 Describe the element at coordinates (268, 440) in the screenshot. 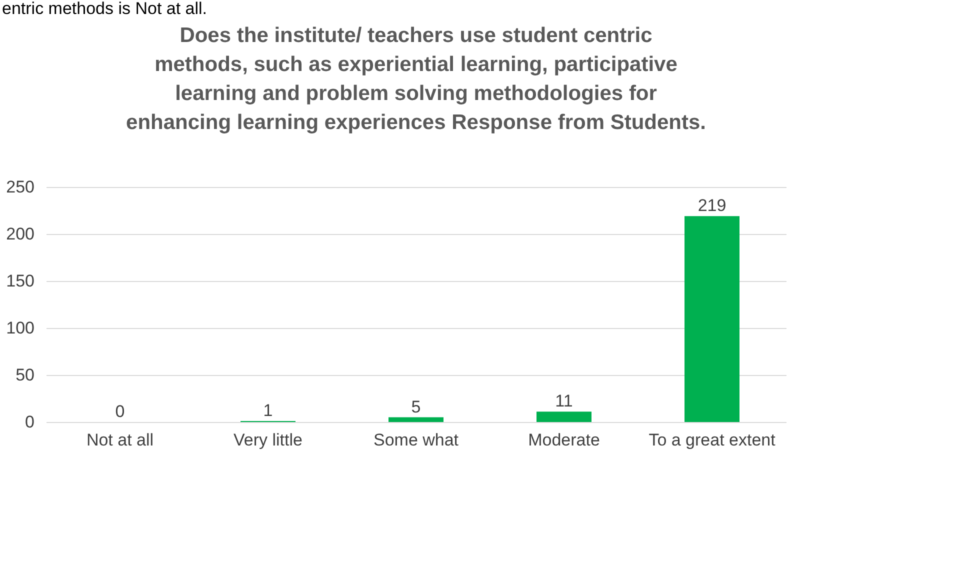

I see `x-tick-label: Very little` at that location.